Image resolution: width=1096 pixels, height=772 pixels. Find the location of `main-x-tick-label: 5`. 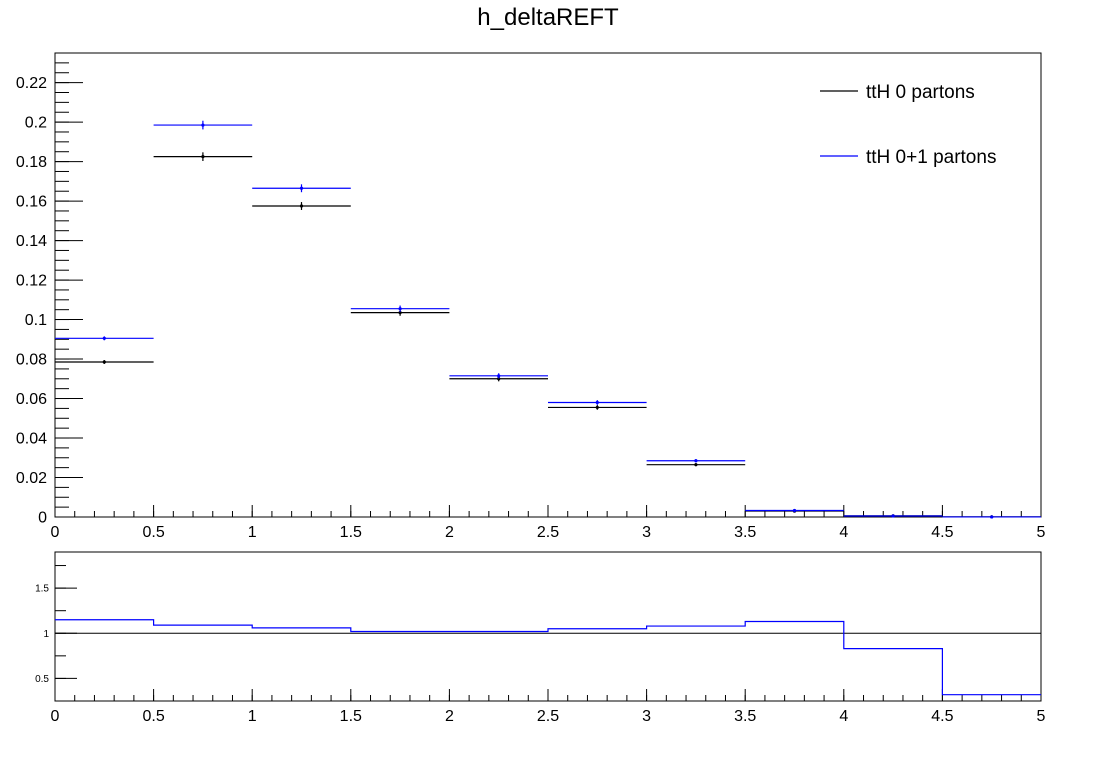

main-x-tick-label: 5 is located at coordinates (1041, 532).